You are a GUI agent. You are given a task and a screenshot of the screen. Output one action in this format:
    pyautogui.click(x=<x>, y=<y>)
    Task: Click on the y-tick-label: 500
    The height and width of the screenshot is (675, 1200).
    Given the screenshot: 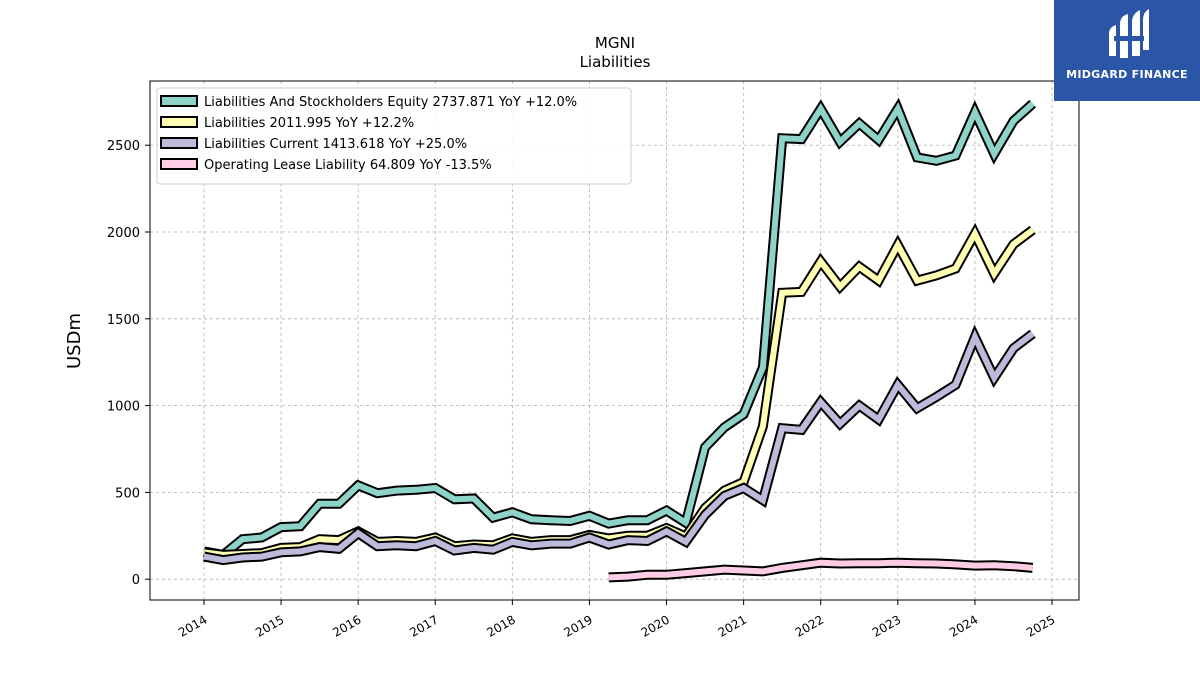 What is the action you would take?
    pyautogui.click(x=127, y=493)
    